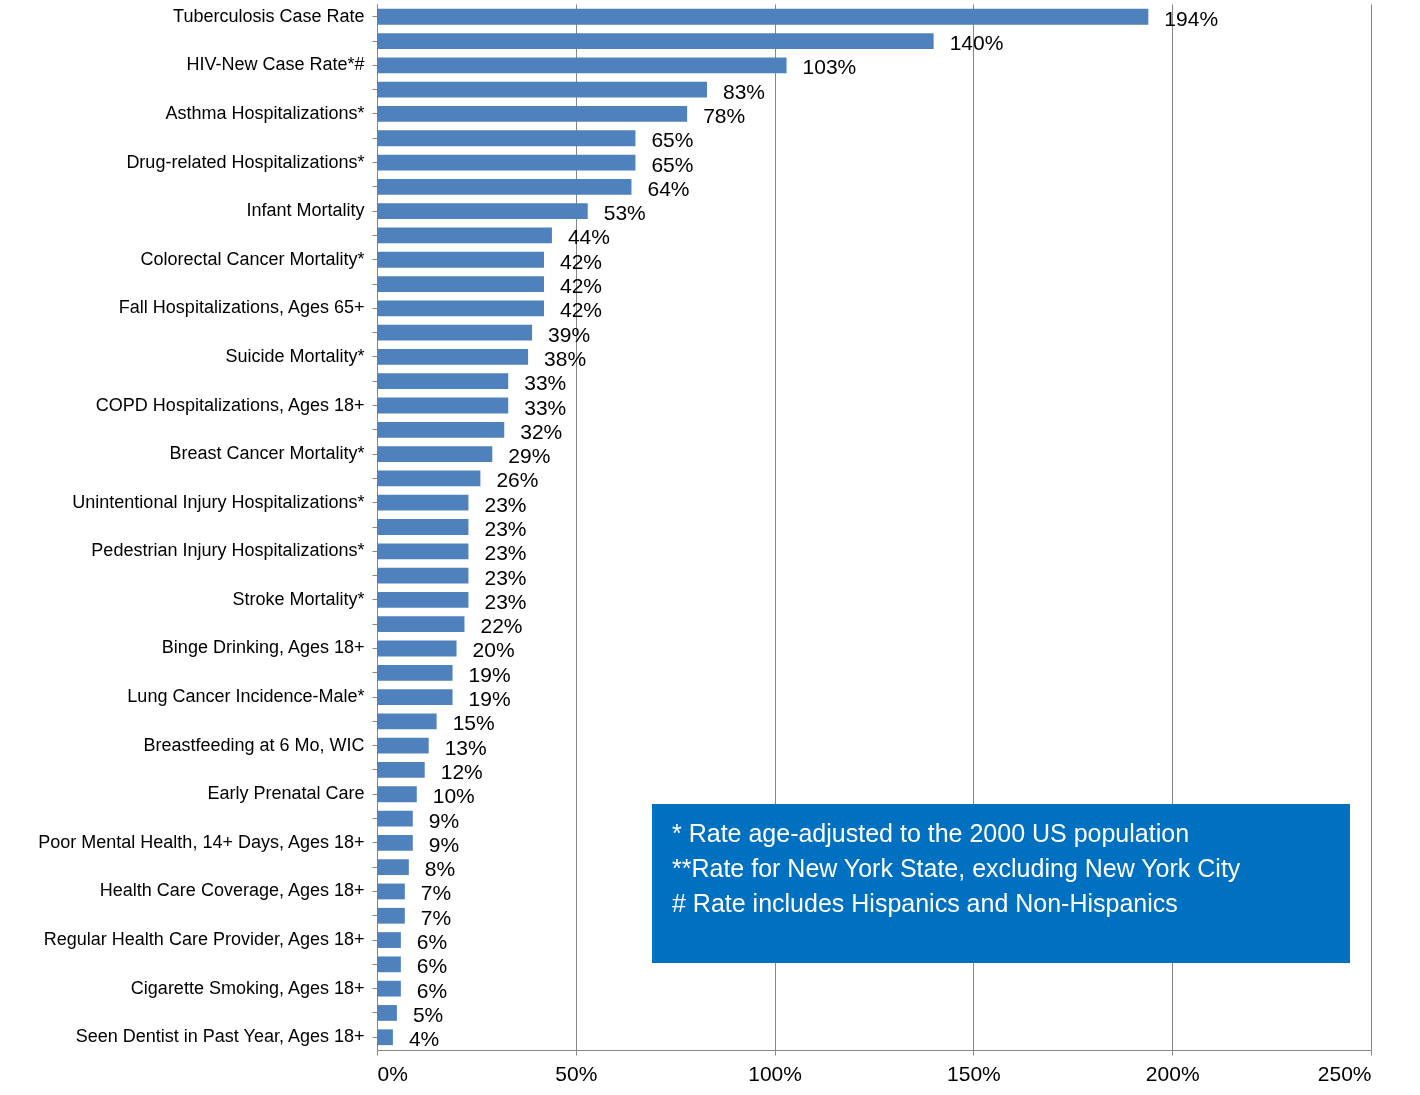  Describe the element at coordinates (220, 1036) in the screenshot. I see `y-tick-label: Seen Dentist in Past Year, Ages 18+` at that location.